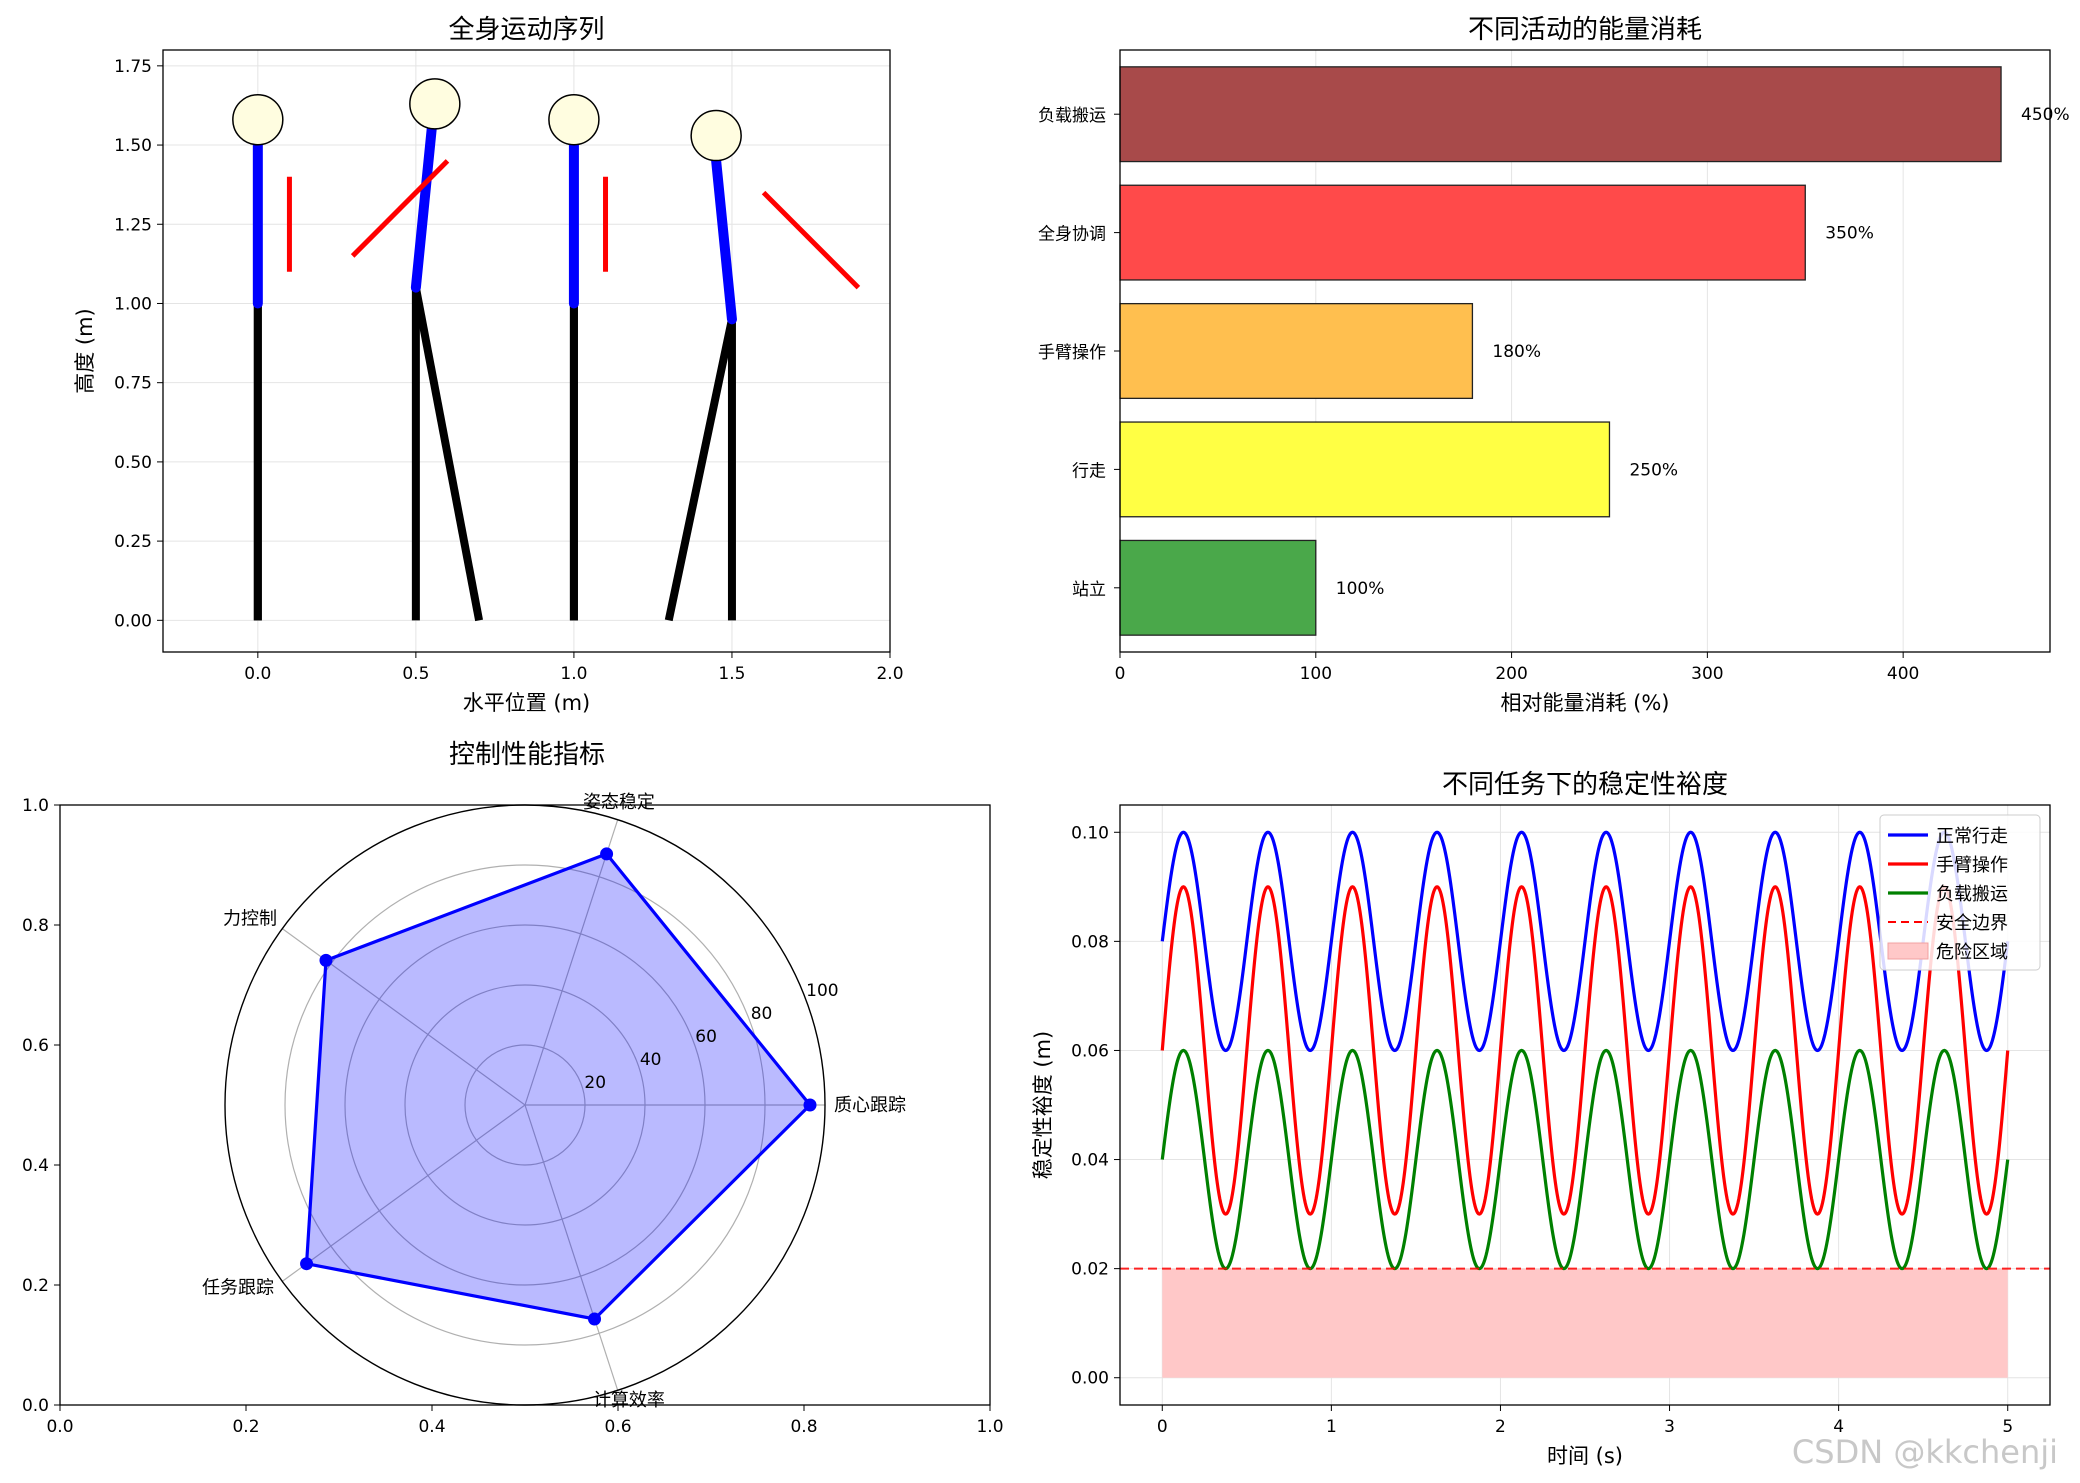  I want to click on radar-outer-circle, so click(525, 1105).